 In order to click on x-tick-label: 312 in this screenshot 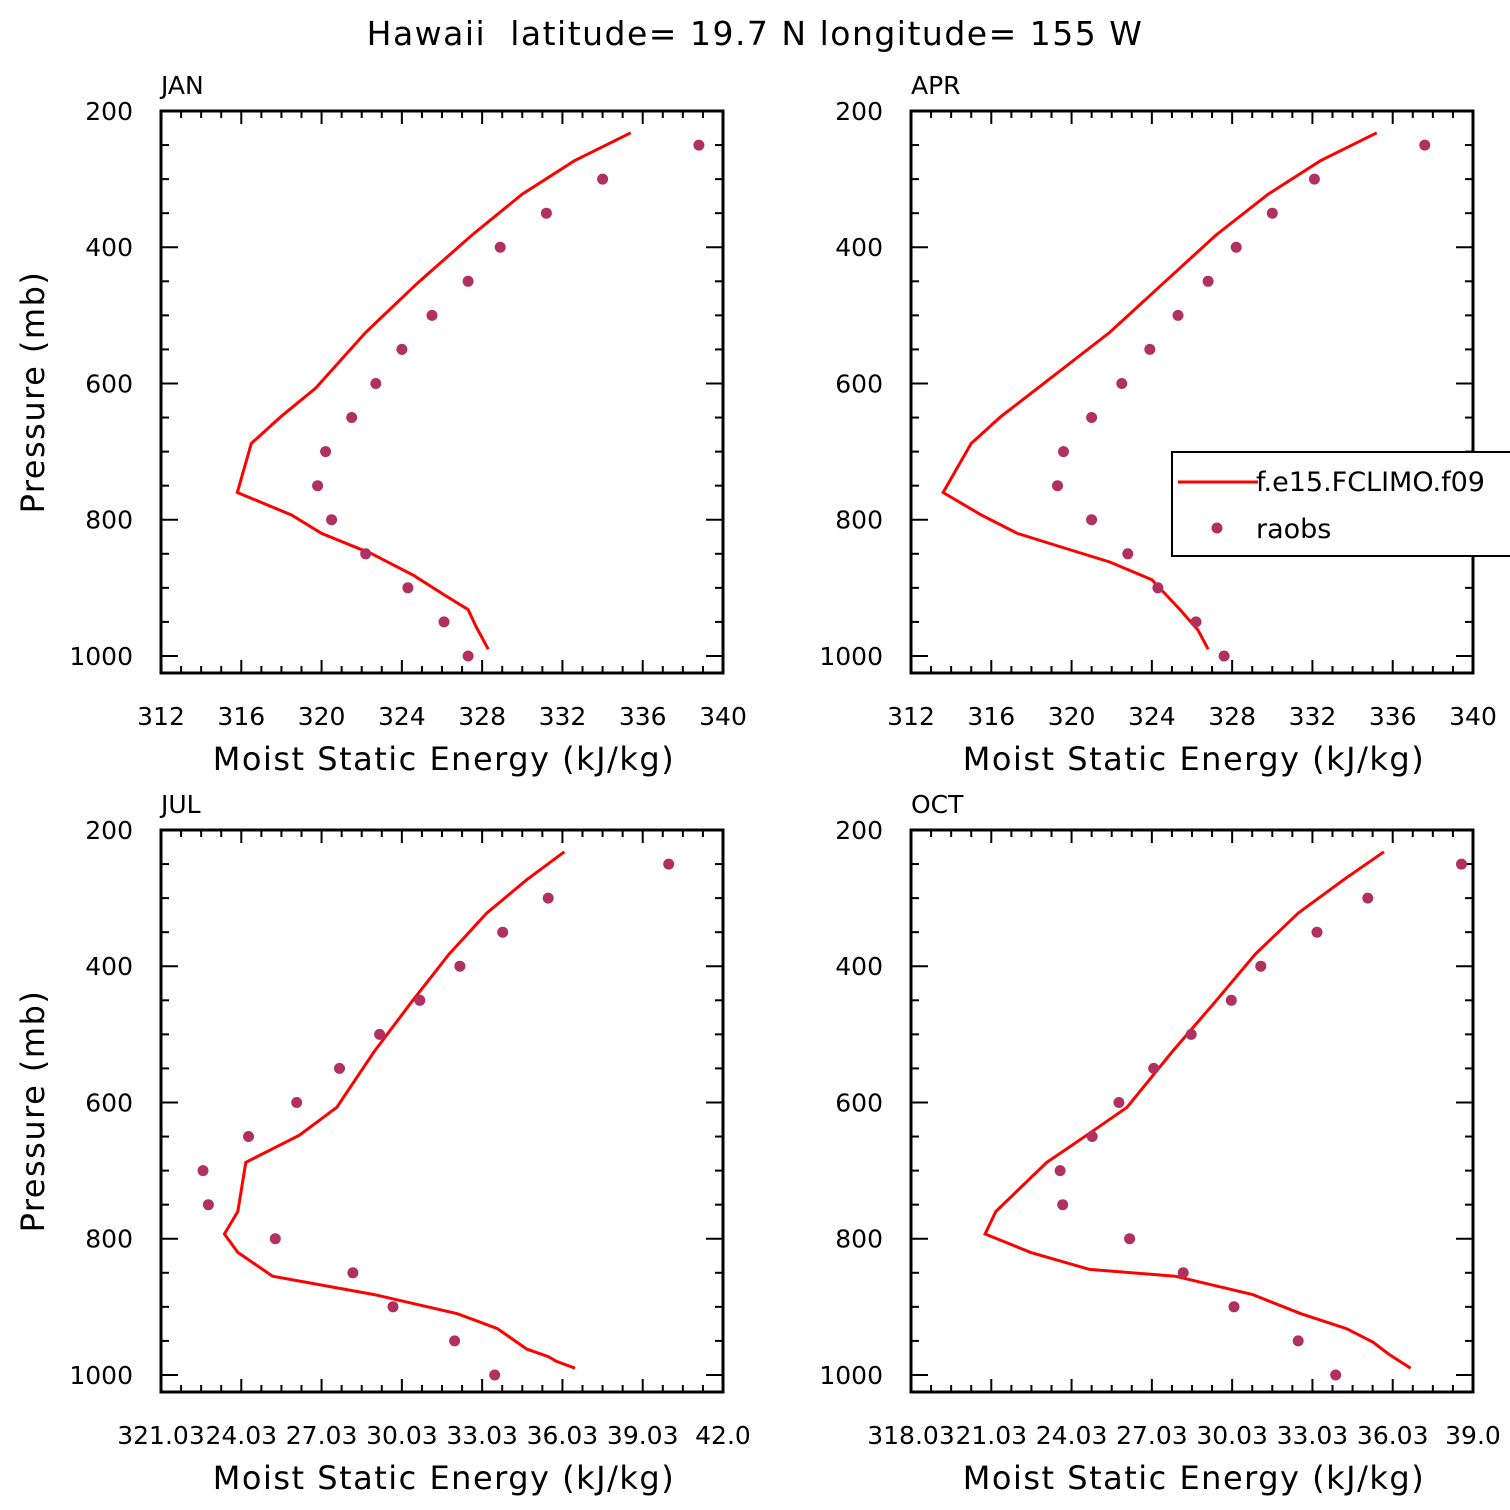, I will do `click(161, 716)`.